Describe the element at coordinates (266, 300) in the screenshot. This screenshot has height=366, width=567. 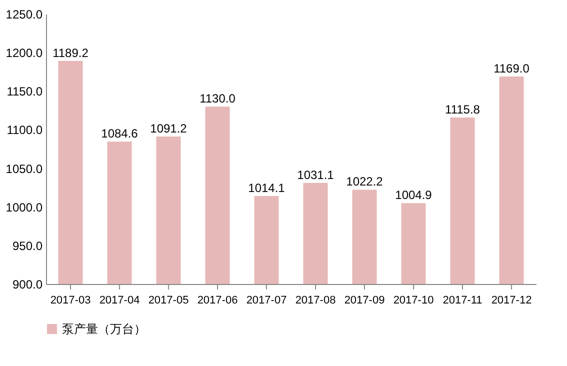
I see `x-tick-label: 2017-07` at that location.